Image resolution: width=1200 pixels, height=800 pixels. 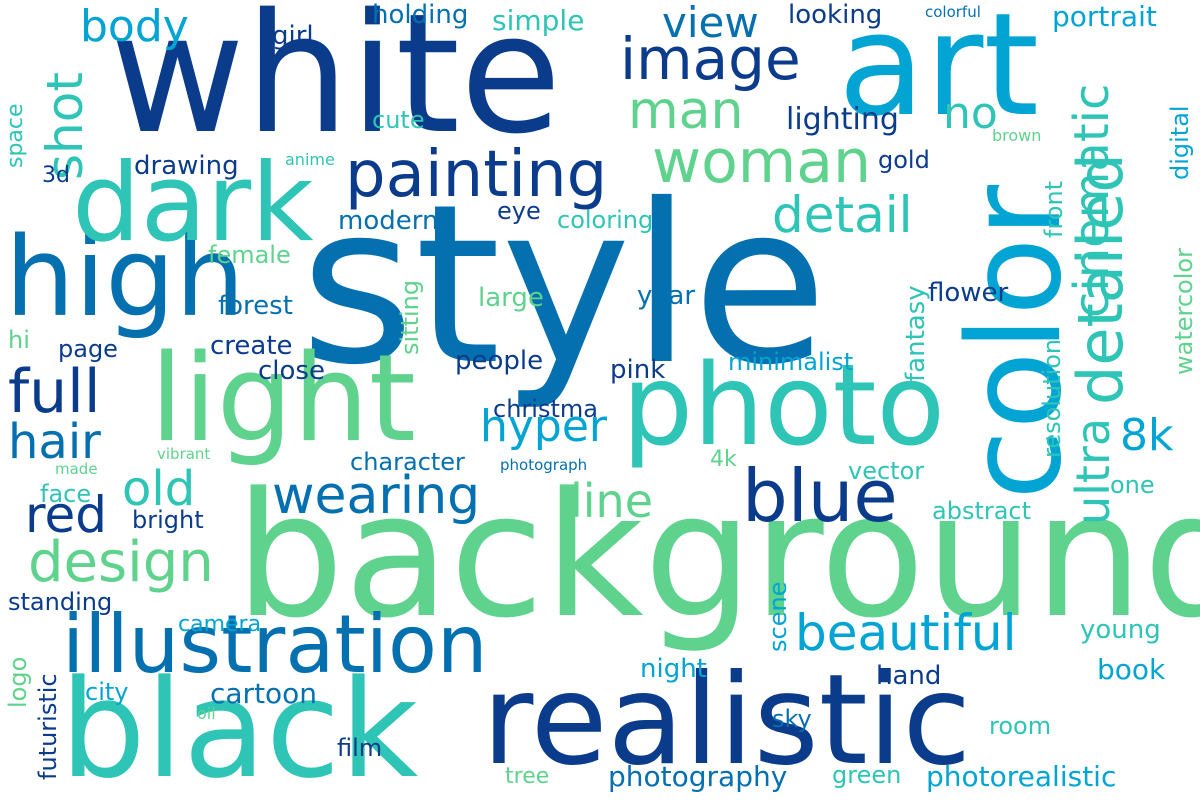 I want to click on word-young: young, so click(x=1120, y=630).